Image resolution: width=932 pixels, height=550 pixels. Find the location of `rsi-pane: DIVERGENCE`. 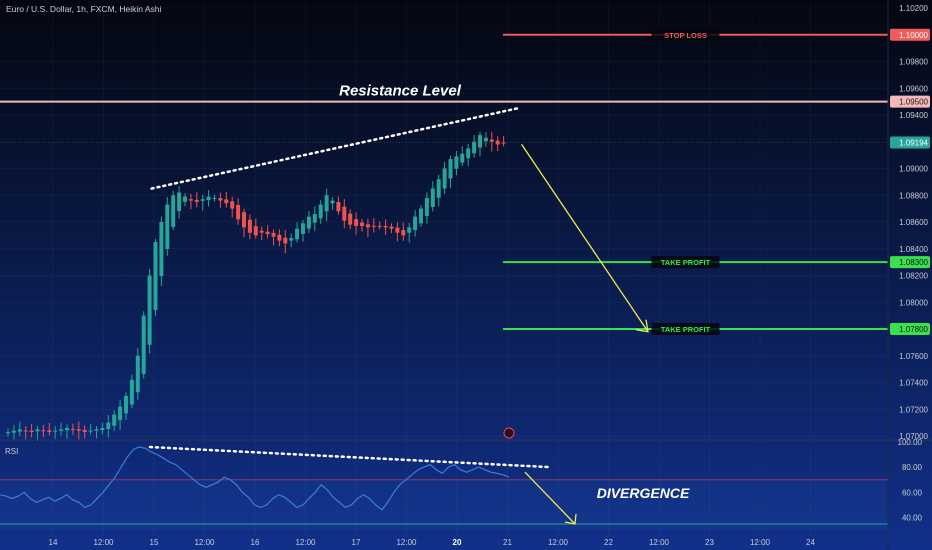

rsi-pane: DIVERGENCE is located at coordinates (444, 487).